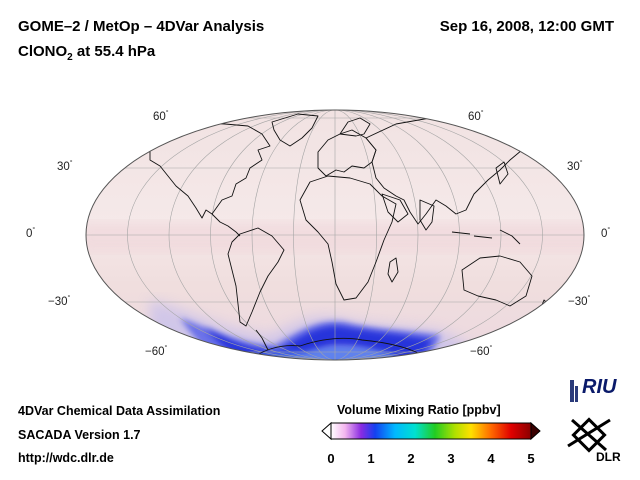 The height and width of the screenshot is (480, 640). I want to click on colorbar-gradient, so click(431, 431).